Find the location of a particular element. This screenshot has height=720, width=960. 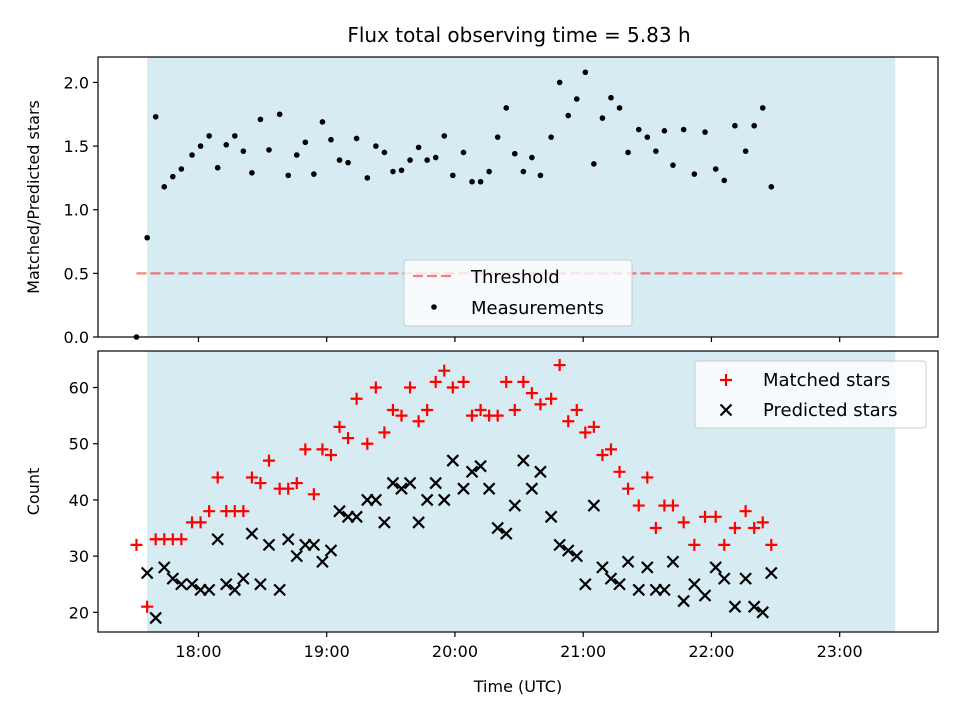

legend-label: Measurements is located at coordinates (537, 308).